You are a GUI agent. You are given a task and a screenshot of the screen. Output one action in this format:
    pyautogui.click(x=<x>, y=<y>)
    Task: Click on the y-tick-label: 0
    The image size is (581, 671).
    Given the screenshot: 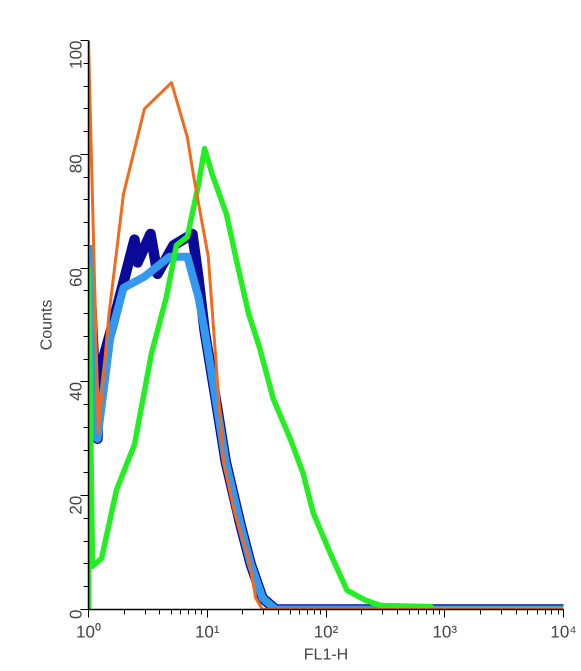 What is the action you would take?
    pyautogui.click(x=76, y=614)
    